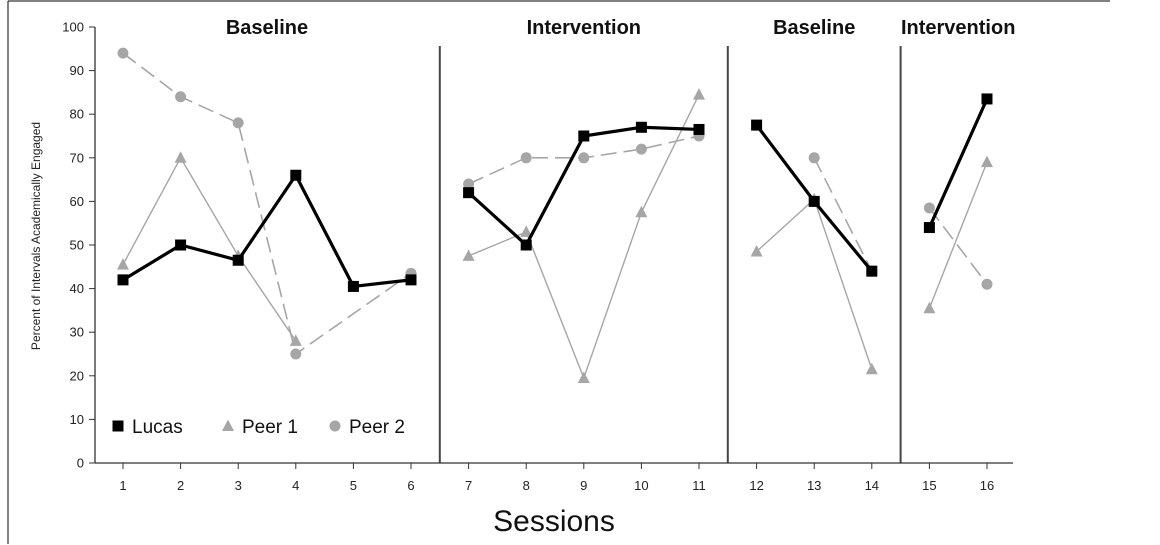 The image size is (1160, 545). What do you see at coordinates (814, 485) in the screenshot?
I see `x-tick-label: 13` at bounding box center [814, 485].